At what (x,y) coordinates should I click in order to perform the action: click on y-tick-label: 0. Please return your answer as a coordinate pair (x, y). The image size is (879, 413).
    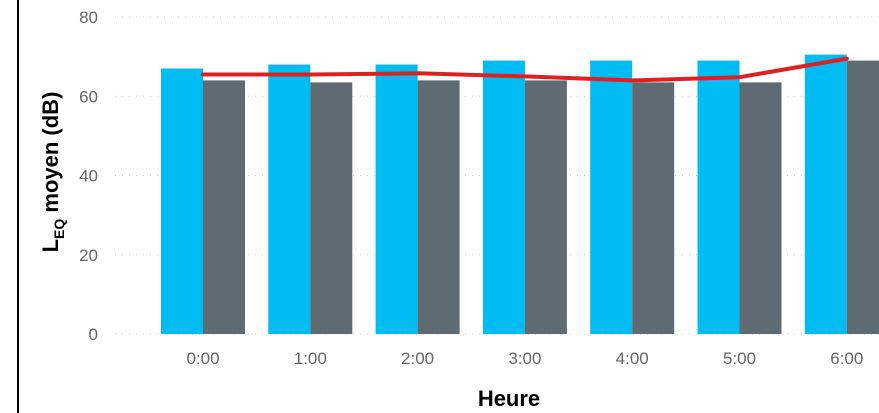
    Looking at the image, I should click on (93, 334).